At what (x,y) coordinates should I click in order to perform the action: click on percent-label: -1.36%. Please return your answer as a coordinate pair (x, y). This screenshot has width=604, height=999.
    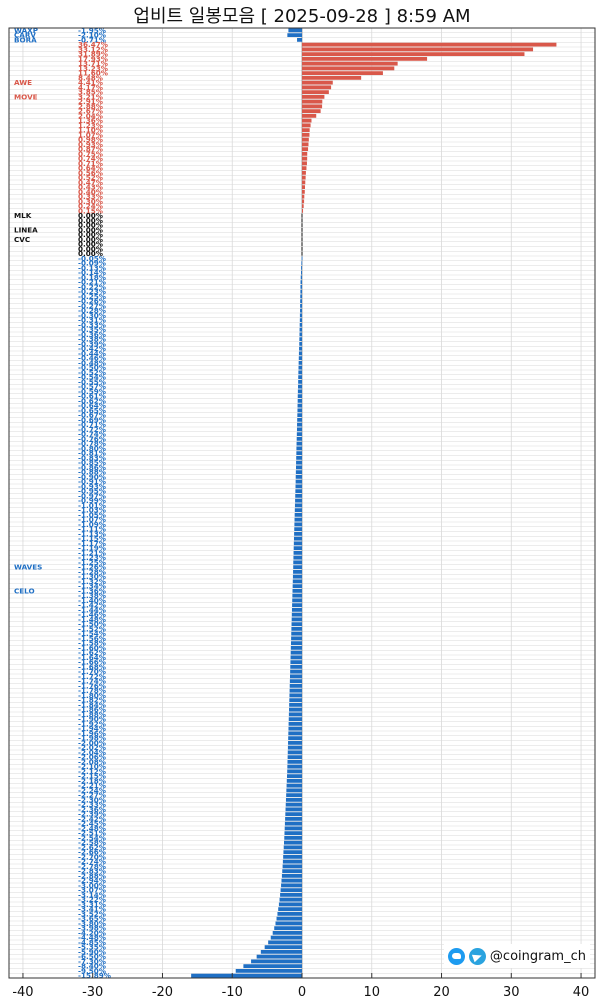
    Looking at the image, I should click on (92, 590).